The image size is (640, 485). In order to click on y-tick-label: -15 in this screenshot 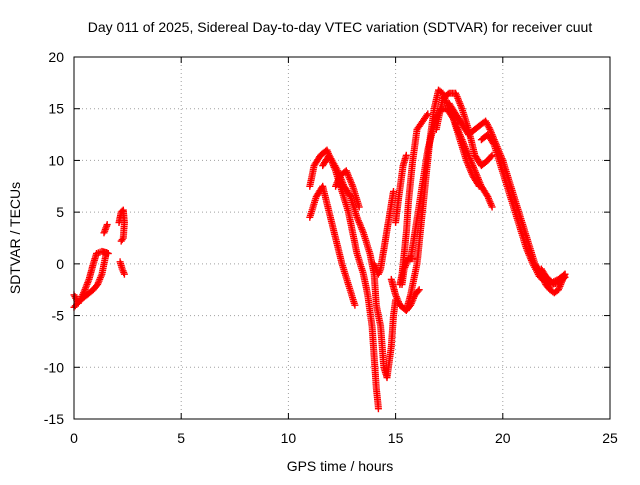, I will do `click(54, 419)`.